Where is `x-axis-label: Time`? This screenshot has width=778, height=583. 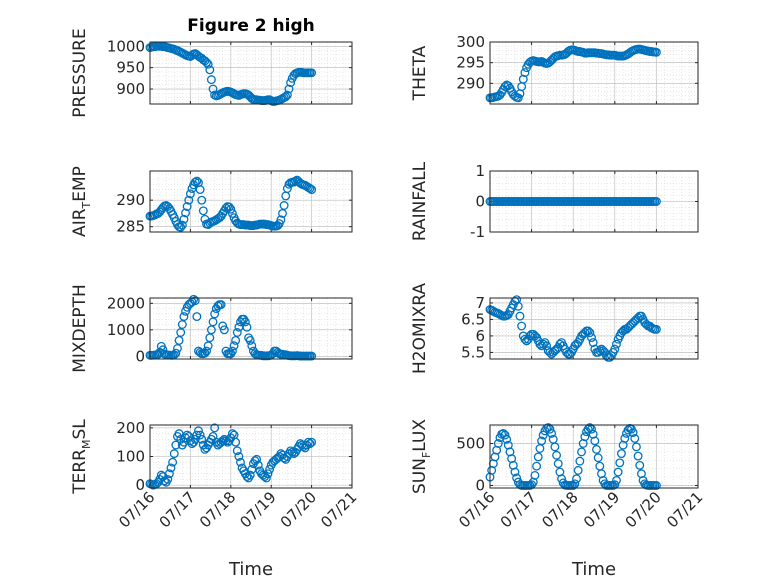 x-axis-label: Time is located at coordinates (593, 569).